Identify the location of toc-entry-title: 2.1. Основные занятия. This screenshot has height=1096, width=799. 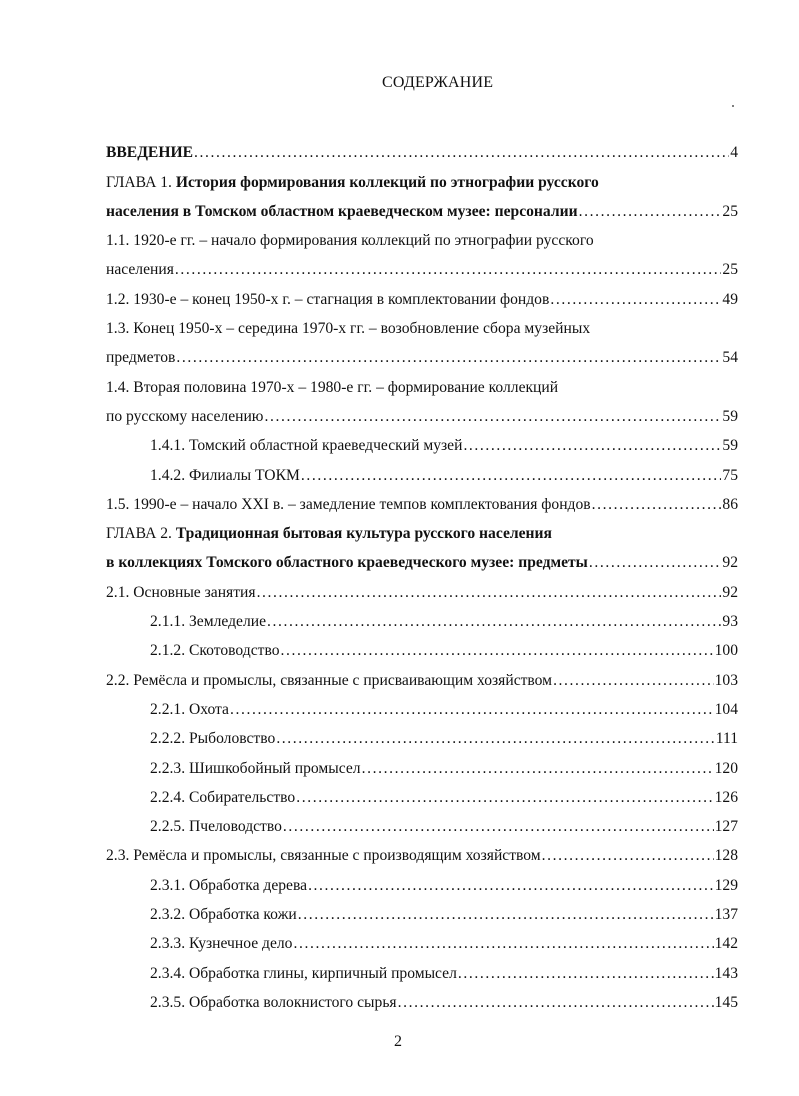
(181, 592).